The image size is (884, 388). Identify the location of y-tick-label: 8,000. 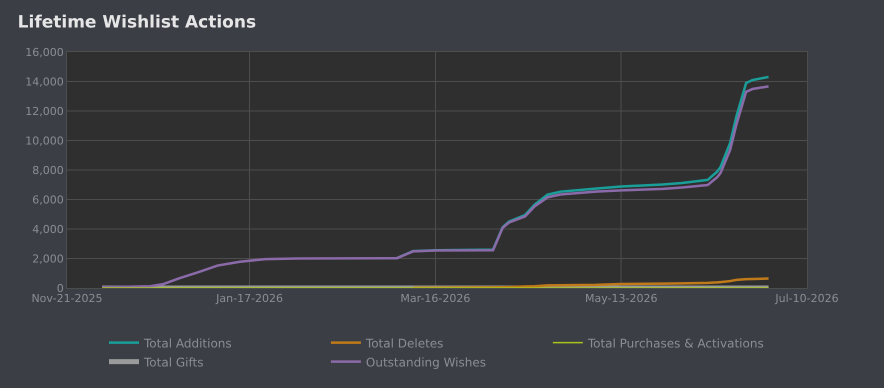
(48, 170).